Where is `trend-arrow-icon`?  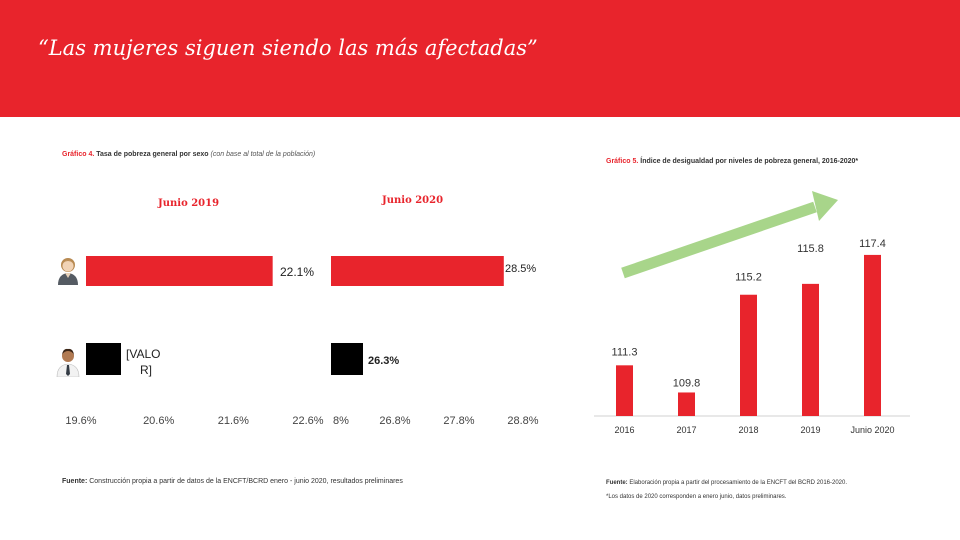
trend-arrow-icon is located at coordinates (729, 235).